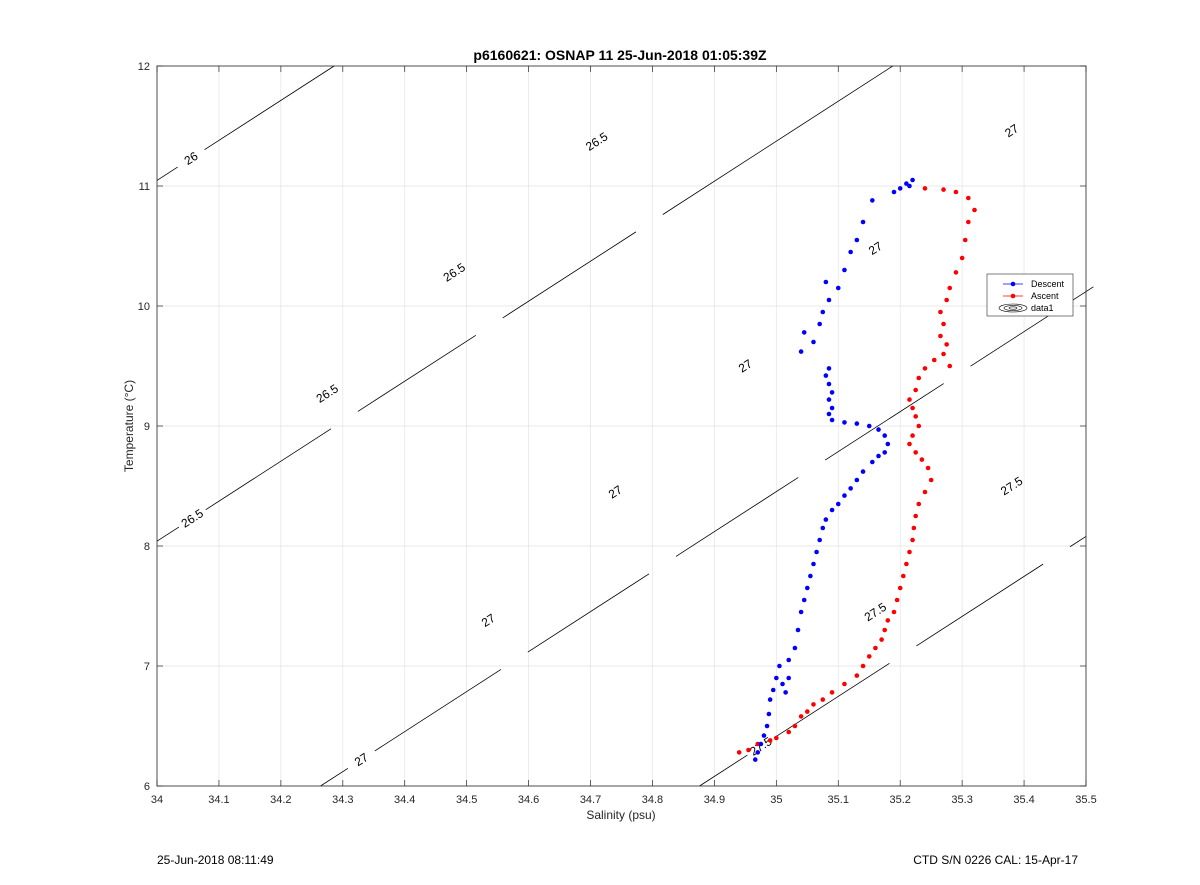 The height and width of the screenshot is (885, 1200). I want to click on ascent-points, so click(856, 470).